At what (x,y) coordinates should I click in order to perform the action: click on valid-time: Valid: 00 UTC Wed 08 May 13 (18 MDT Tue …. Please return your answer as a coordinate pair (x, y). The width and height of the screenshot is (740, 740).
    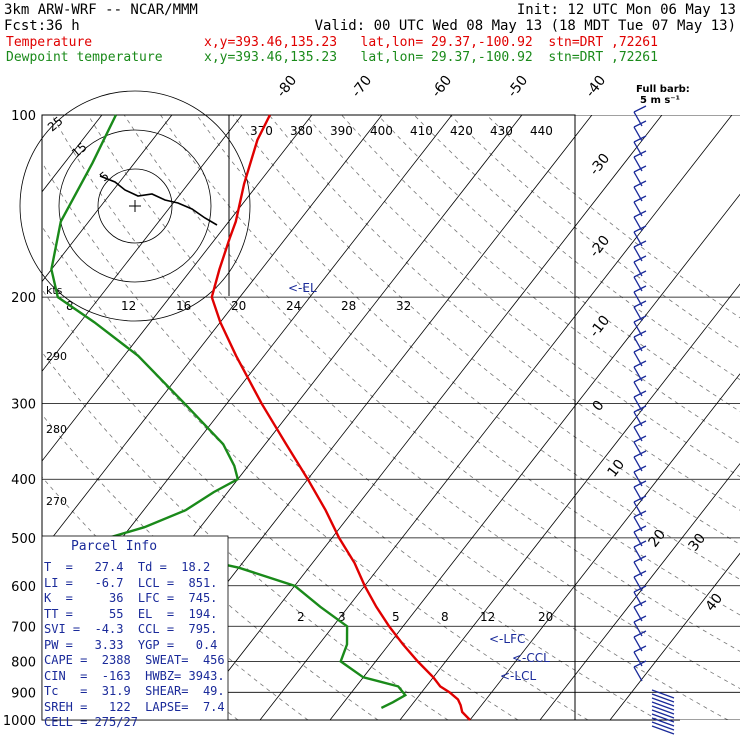
    Looking at the image, I should click on (525, 26).